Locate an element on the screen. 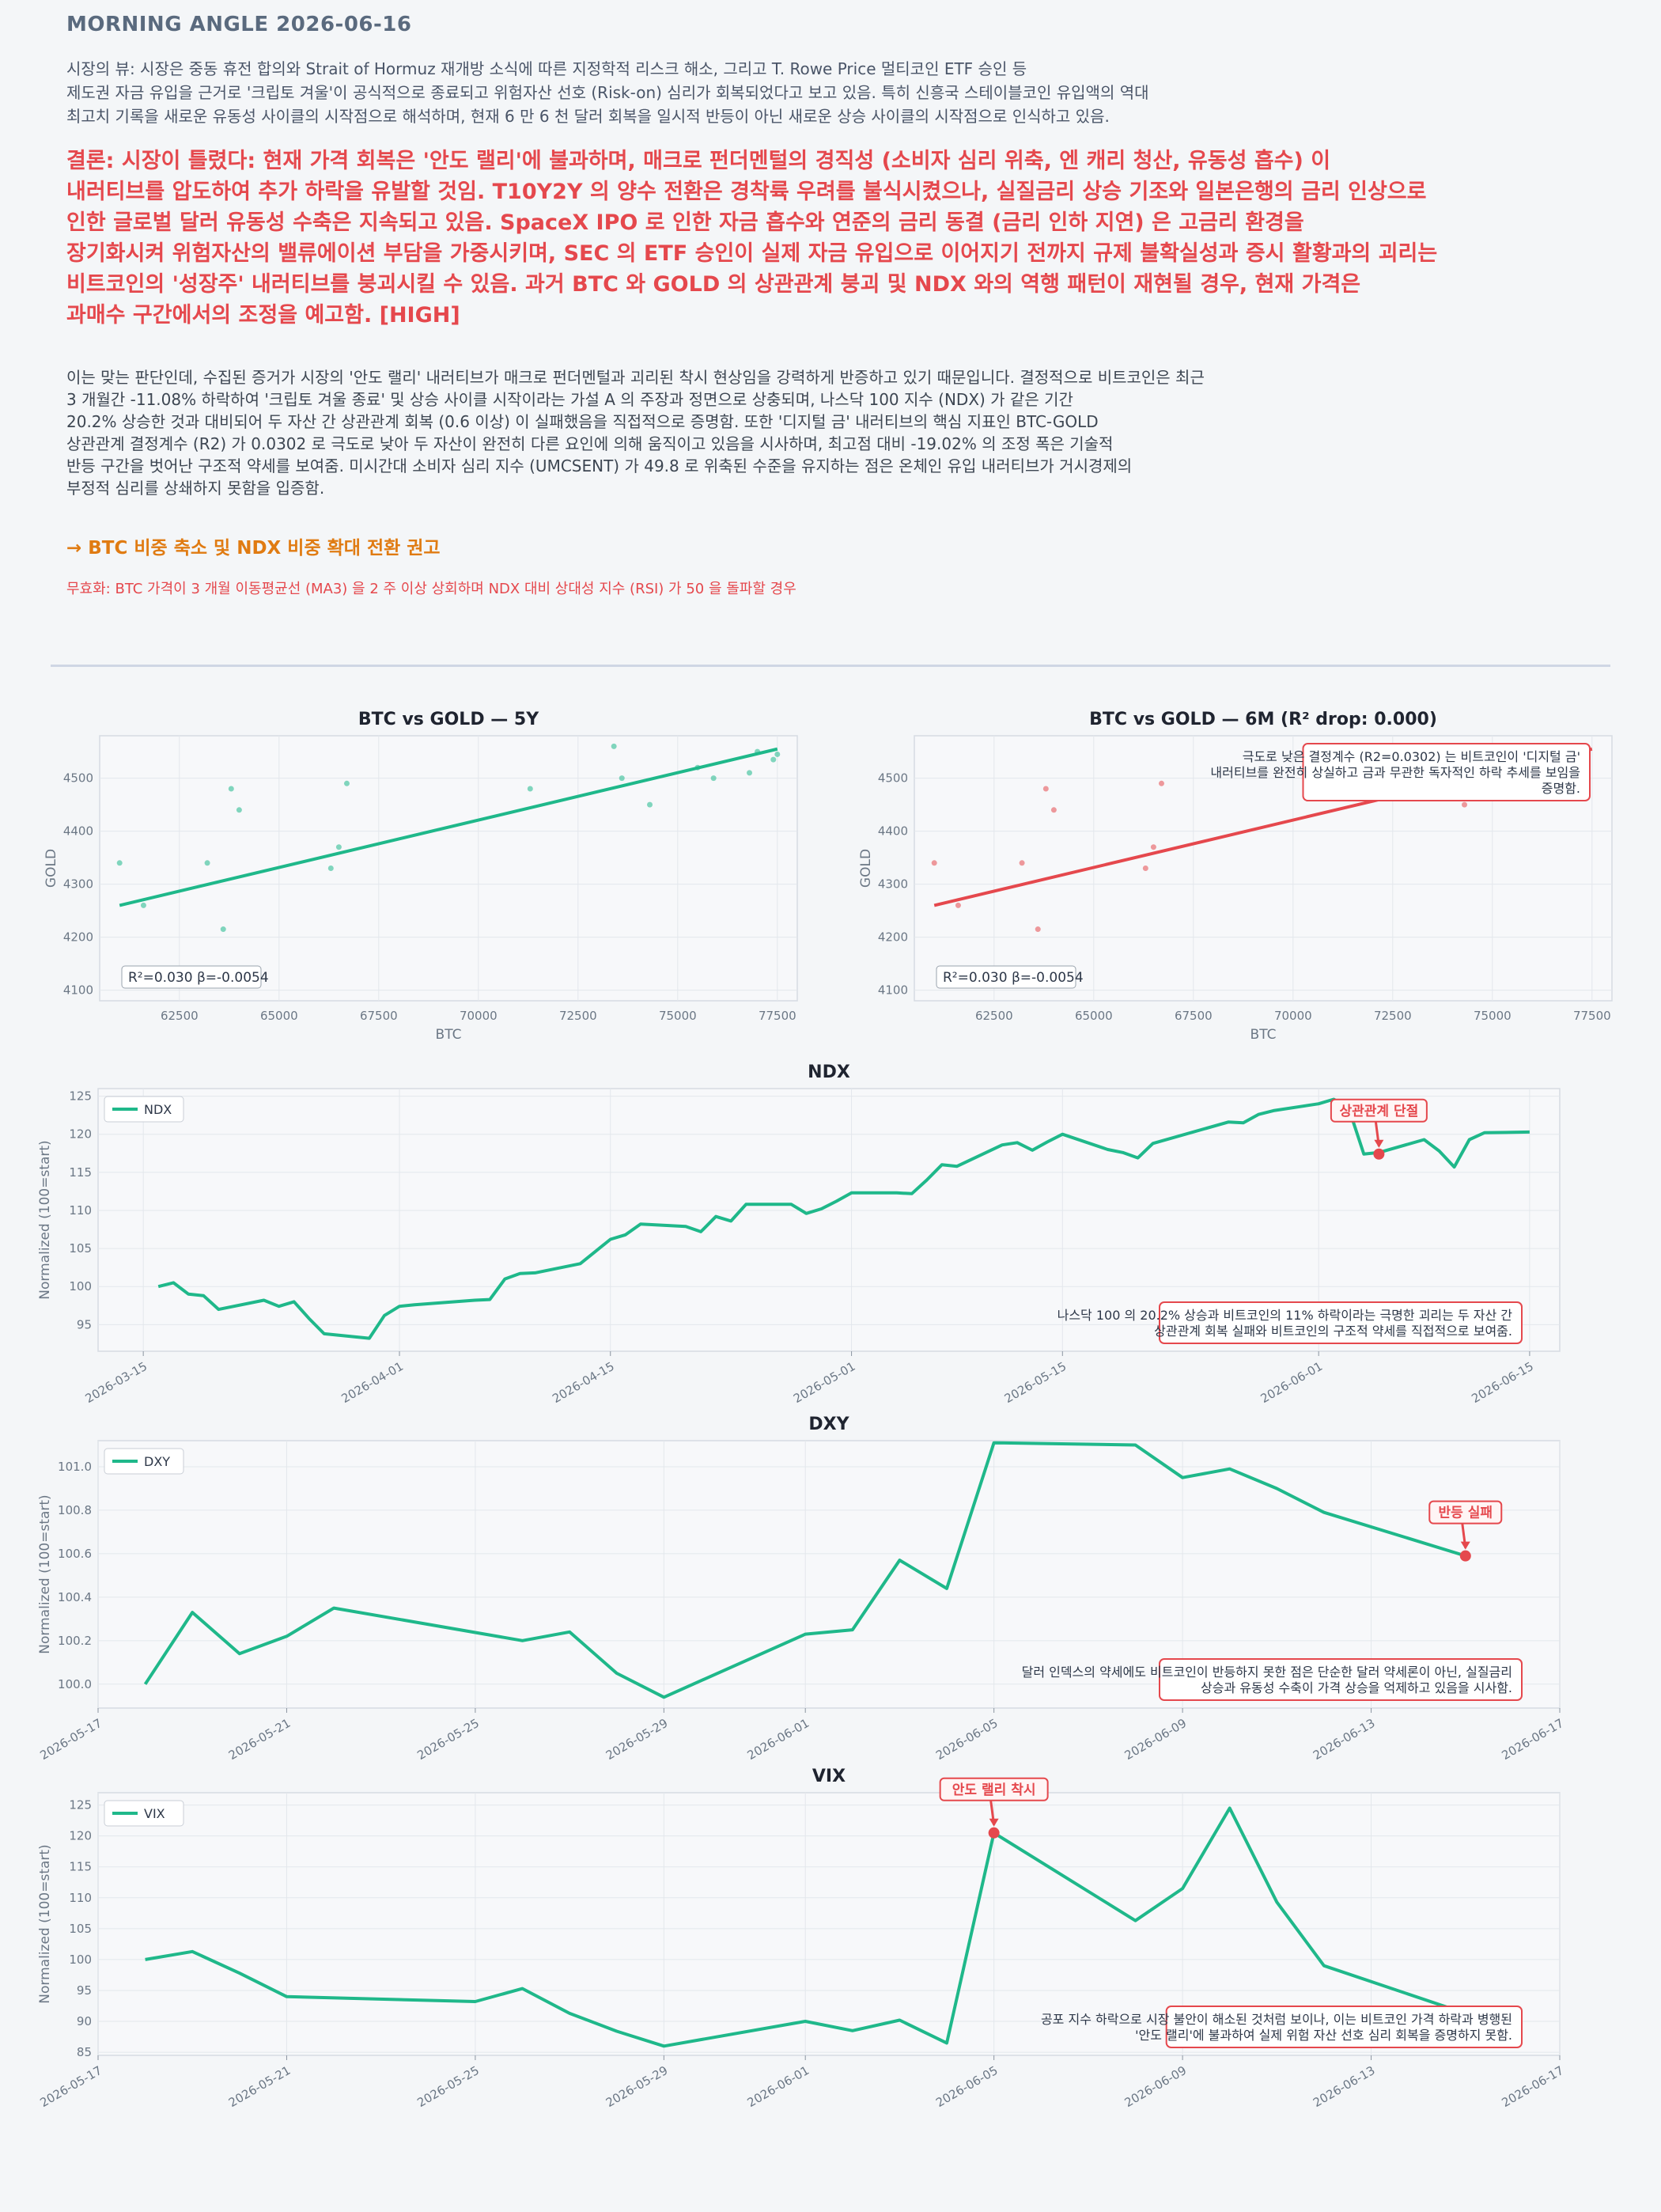 The height and width of the screenshot is (2212, 1661). btc-gold-5y-y-tick-label: 4100 is located at coordinates (78, 990).